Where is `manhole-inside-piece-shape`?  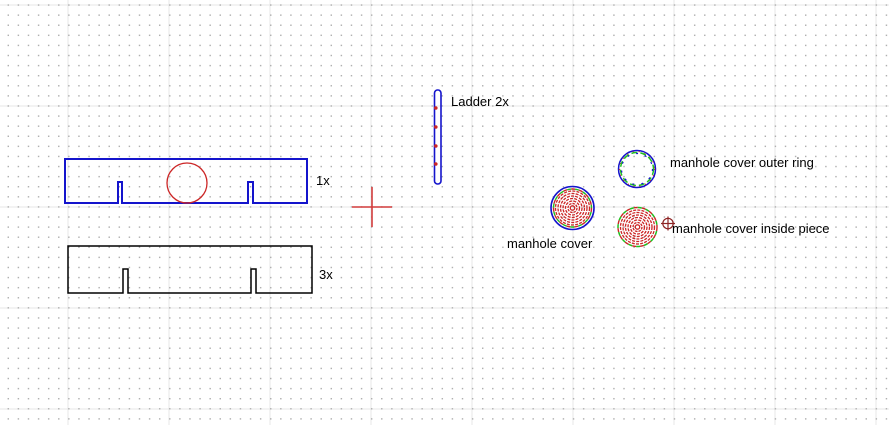 manhole-inside-piece-shape is located at coordinates (637, 227).